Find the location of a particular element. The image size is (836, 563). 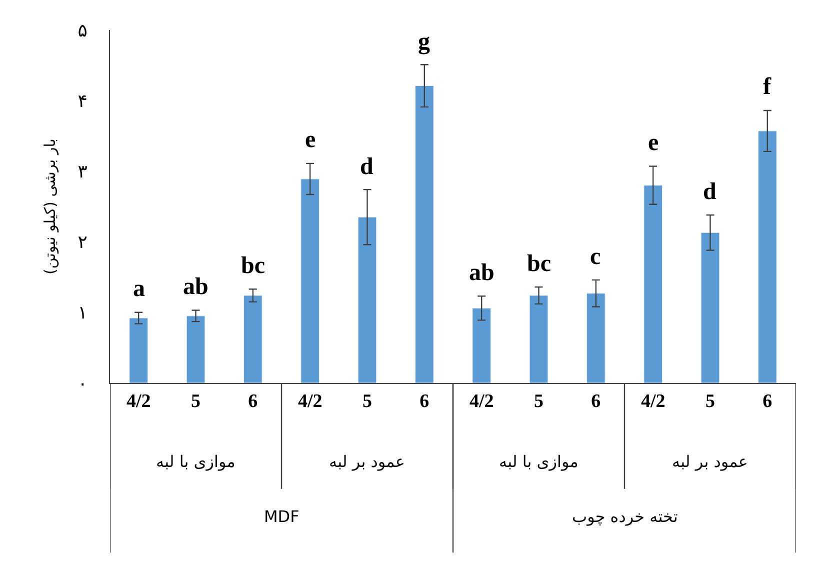

y-tick-label: ۰ is located at coordinates (83, 383).